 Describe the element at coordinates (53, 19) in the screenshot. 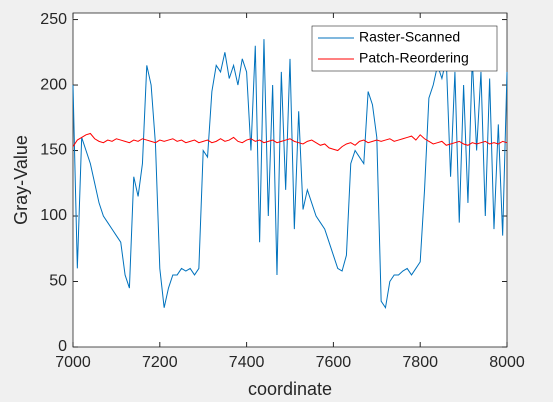

I see `y-tick-label: 250` at that location.